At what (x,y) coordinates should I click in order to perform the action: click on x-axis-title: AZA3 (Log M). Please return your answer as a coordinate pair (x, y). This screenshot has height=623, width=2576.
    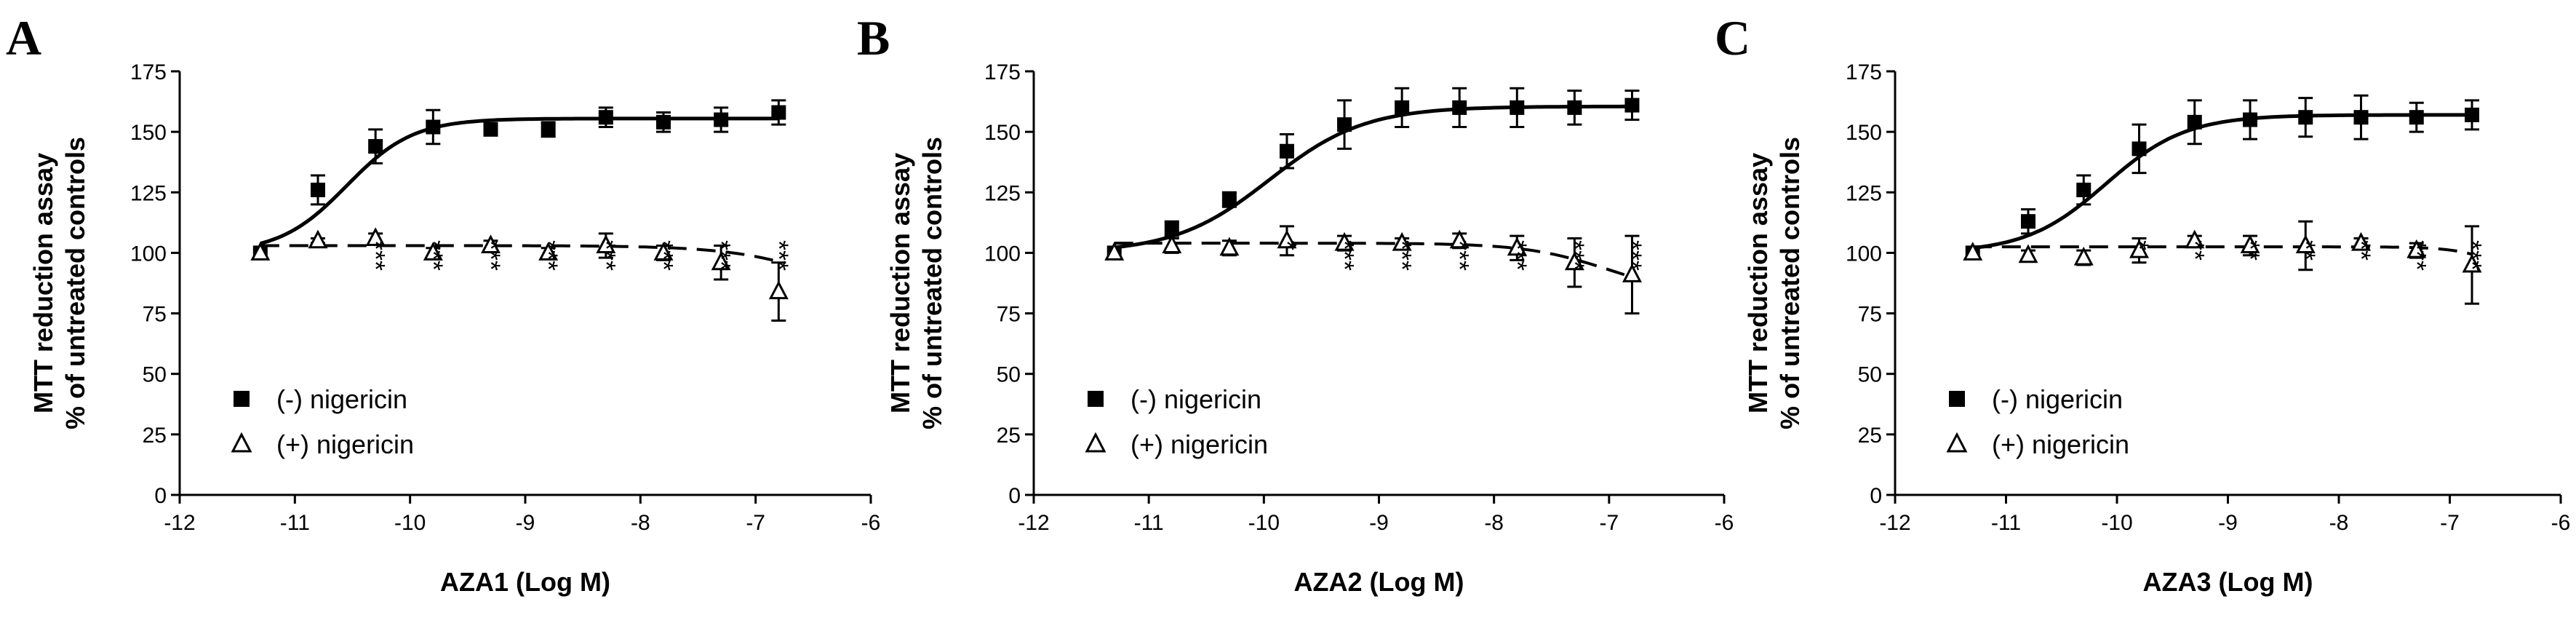
    Looking at the image, I should click on (2228, 582).